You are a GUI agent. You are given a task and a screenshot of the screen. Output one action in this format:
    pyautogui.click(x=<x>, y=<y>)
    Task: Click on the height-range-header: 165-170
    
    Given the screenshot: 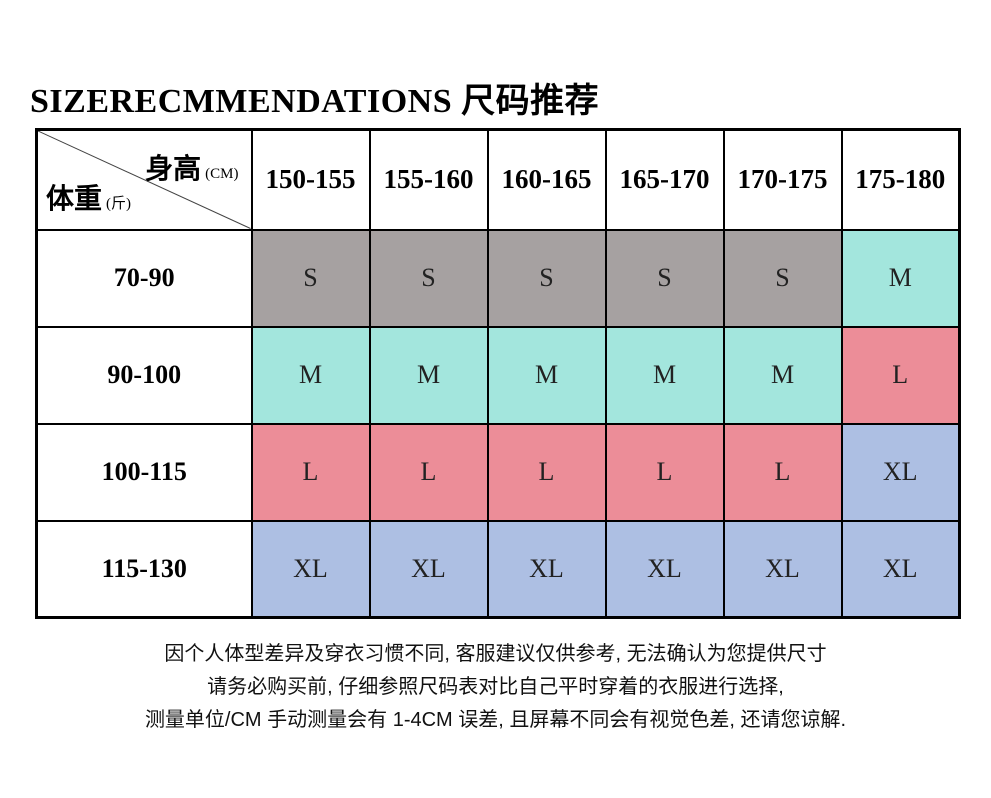 What is the action you would take?
    pyautogui.click(x=664, y=179)
    